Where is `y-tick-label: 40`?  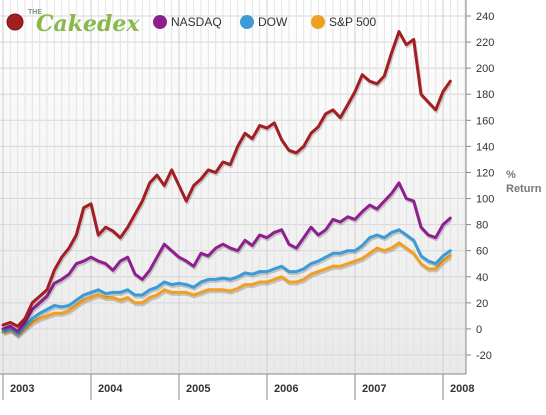
y-tick-label: 40 is located at coordinates (482, 278).